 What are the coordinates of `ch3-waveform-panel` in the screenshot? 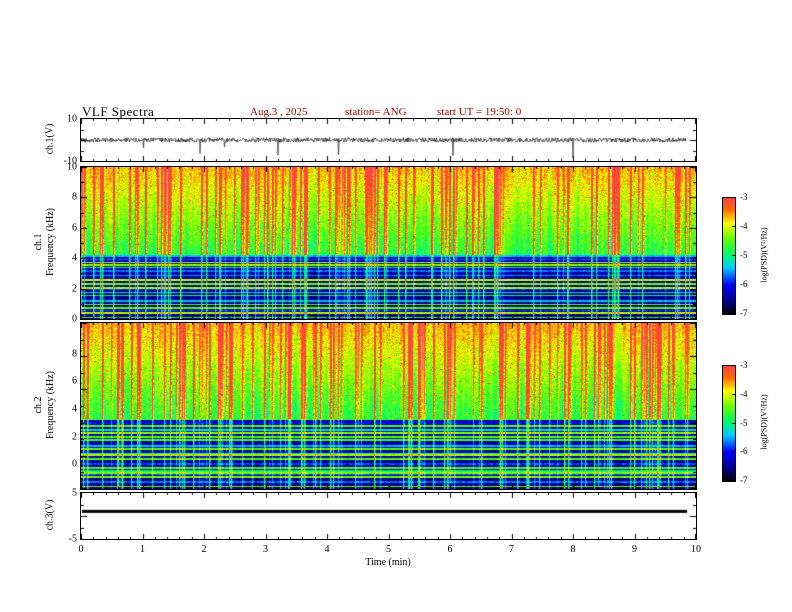 It's located at (388, 516).